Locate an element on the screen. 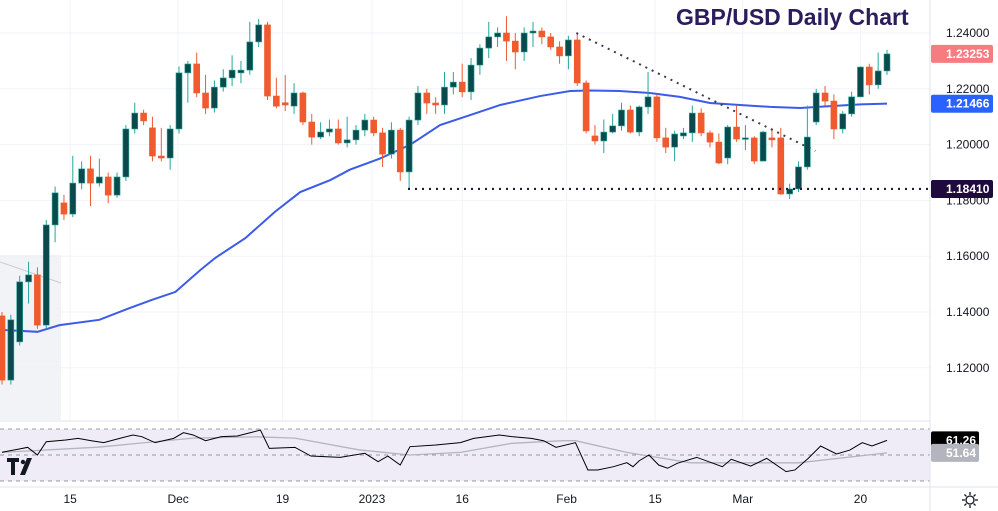 The width and height of the screenshot is (998, 511). price-tick-label: 1.14000 is located at coordinates (968, 312).